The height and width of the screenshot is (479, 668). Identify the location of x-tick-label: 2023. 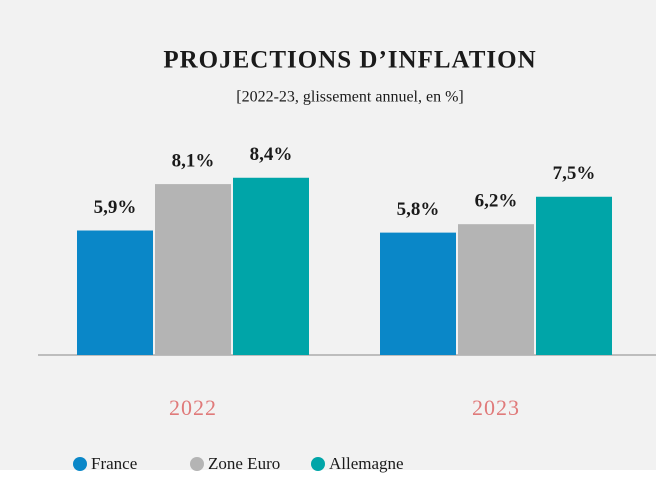
(496, 407).